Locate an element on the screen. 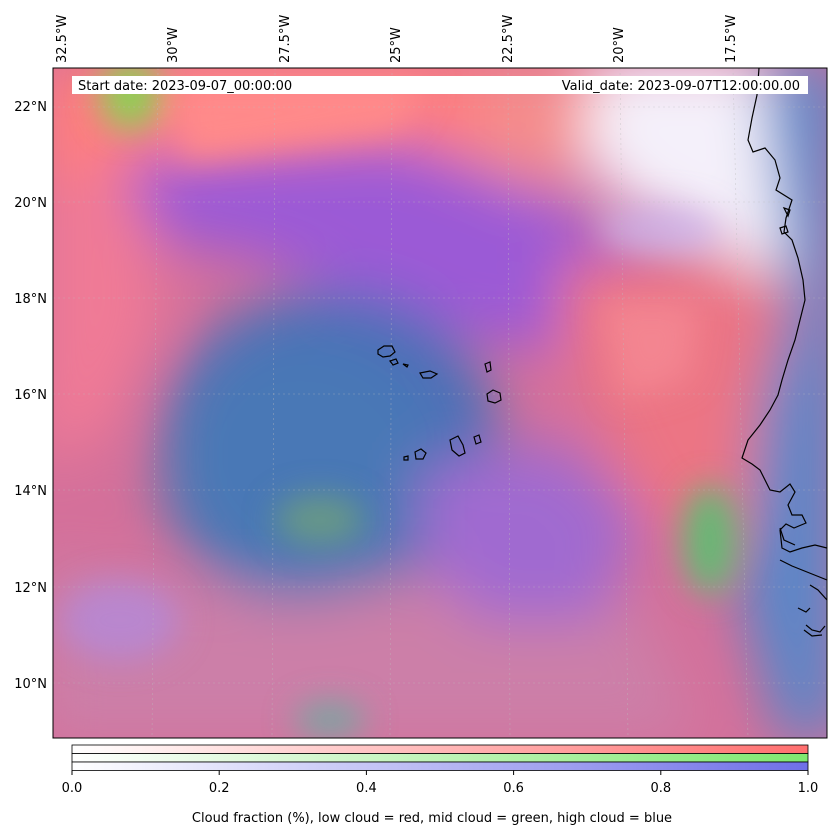 This screenshot has width=837, height=836. valid-date-label: Valid_date: 2023-09-07T12:00:00.00 is located at coordinates (681, 86).